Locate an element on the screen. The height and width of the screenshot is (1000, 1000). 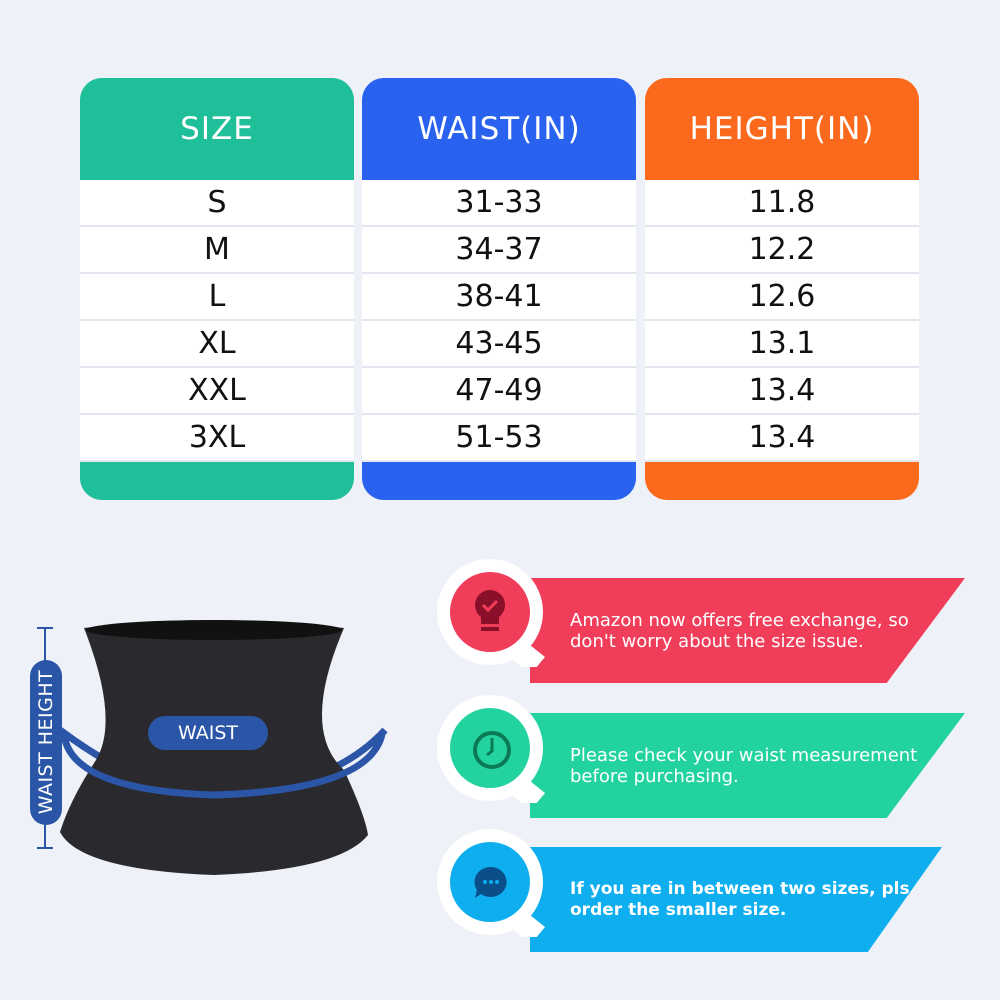
table-cell: 47-49 is located at coordinates (499, 391).